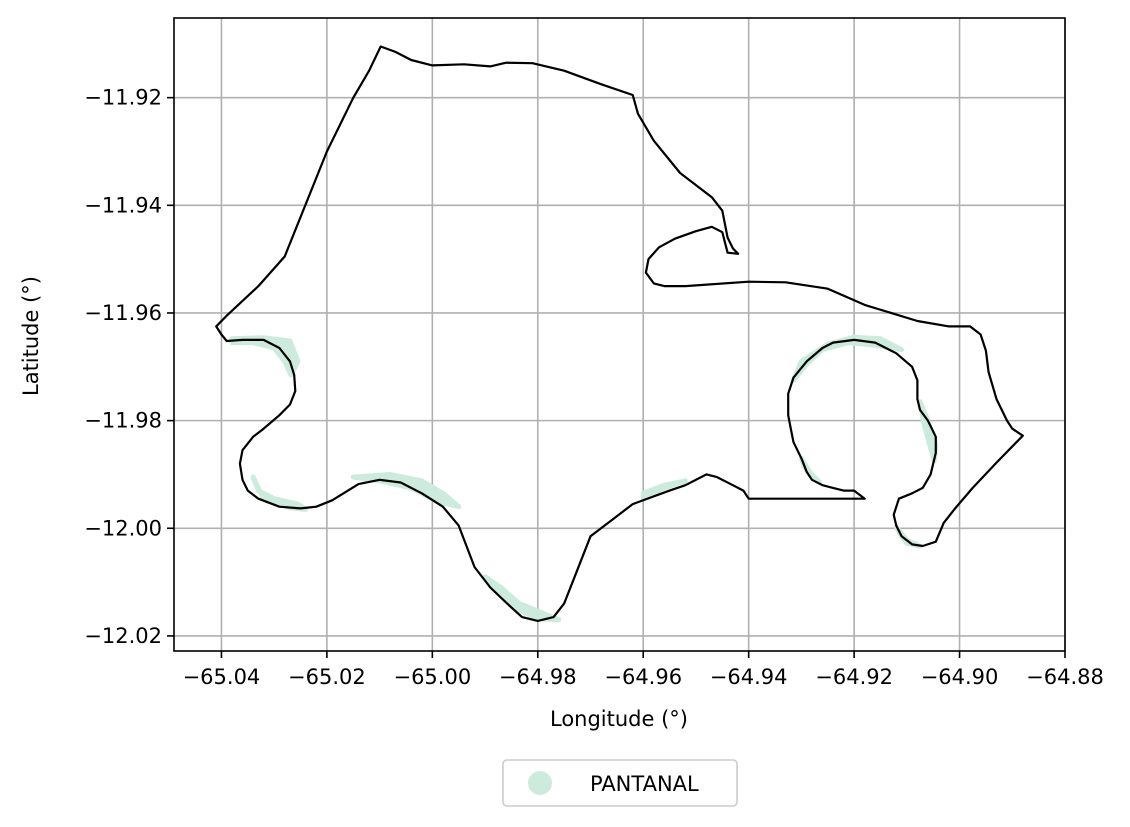 The image size is (1130, 827). What do you see at coordinates (123, 421) in the screenshot?
I see `y-tick-label: −11.98` at bounding box center [123, 421].